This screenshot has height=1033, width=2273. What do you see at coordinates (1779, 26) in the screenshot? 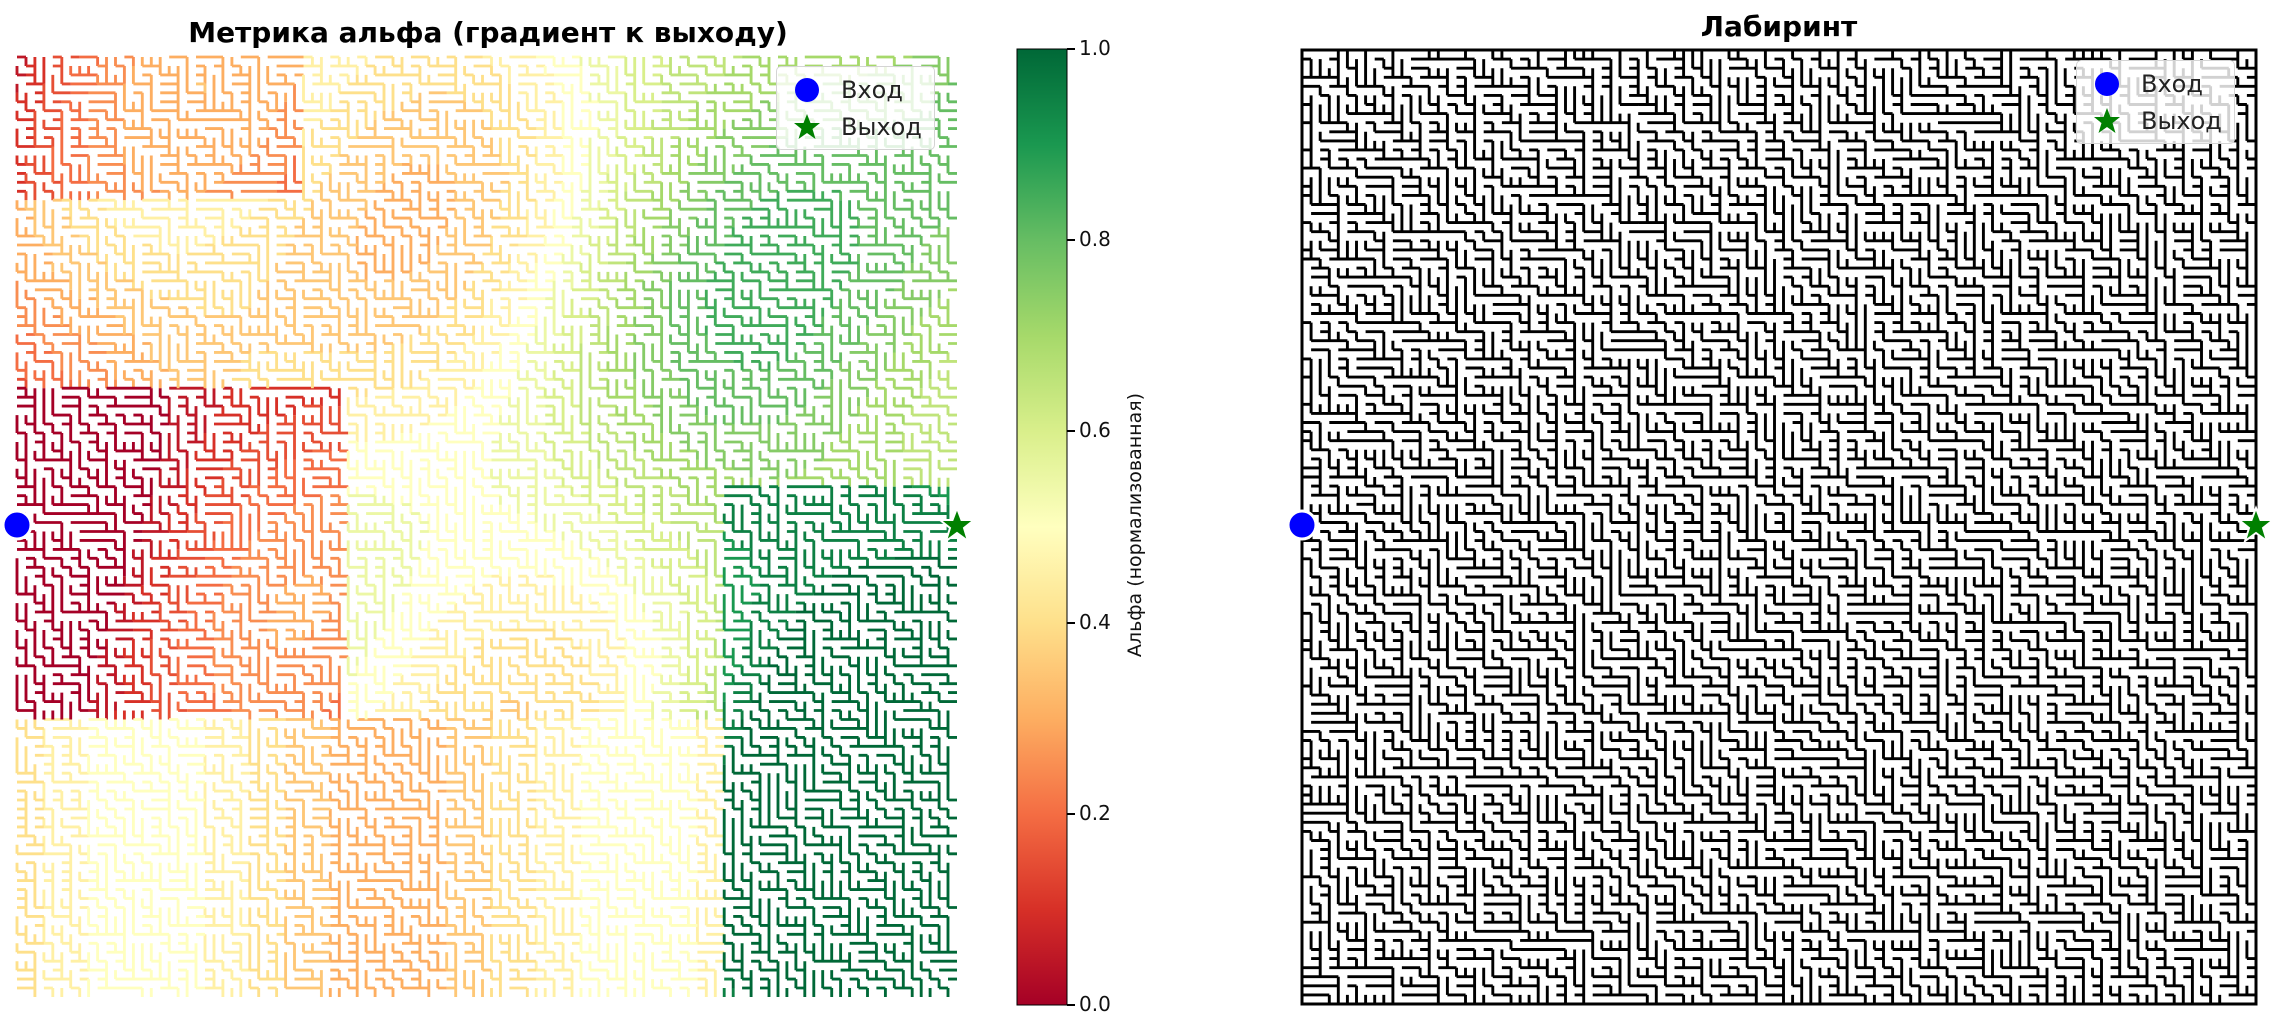
I see `maze-plot-title: Лабиринт` at bounding box center [1779, 26].